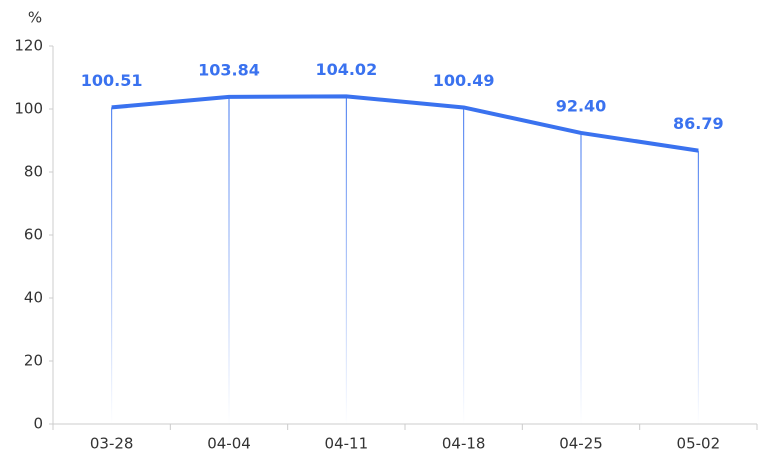  I want to click on y-tick-label: 40, so click(33, 298).